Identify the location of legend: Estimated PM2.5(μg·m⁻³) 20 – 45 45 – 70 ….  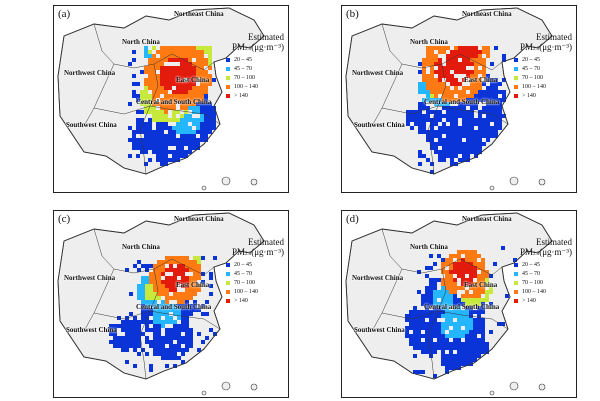
(248, 66).